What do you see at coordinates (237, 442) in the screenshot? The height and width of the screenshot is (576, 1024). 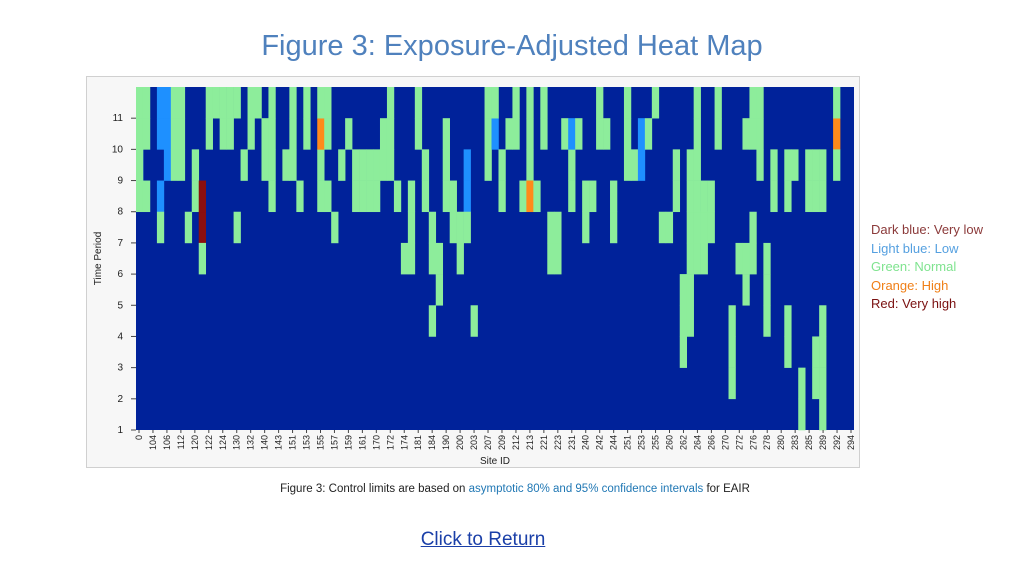 I see `x-tick-label: 130` at bounding box center [237, 442].